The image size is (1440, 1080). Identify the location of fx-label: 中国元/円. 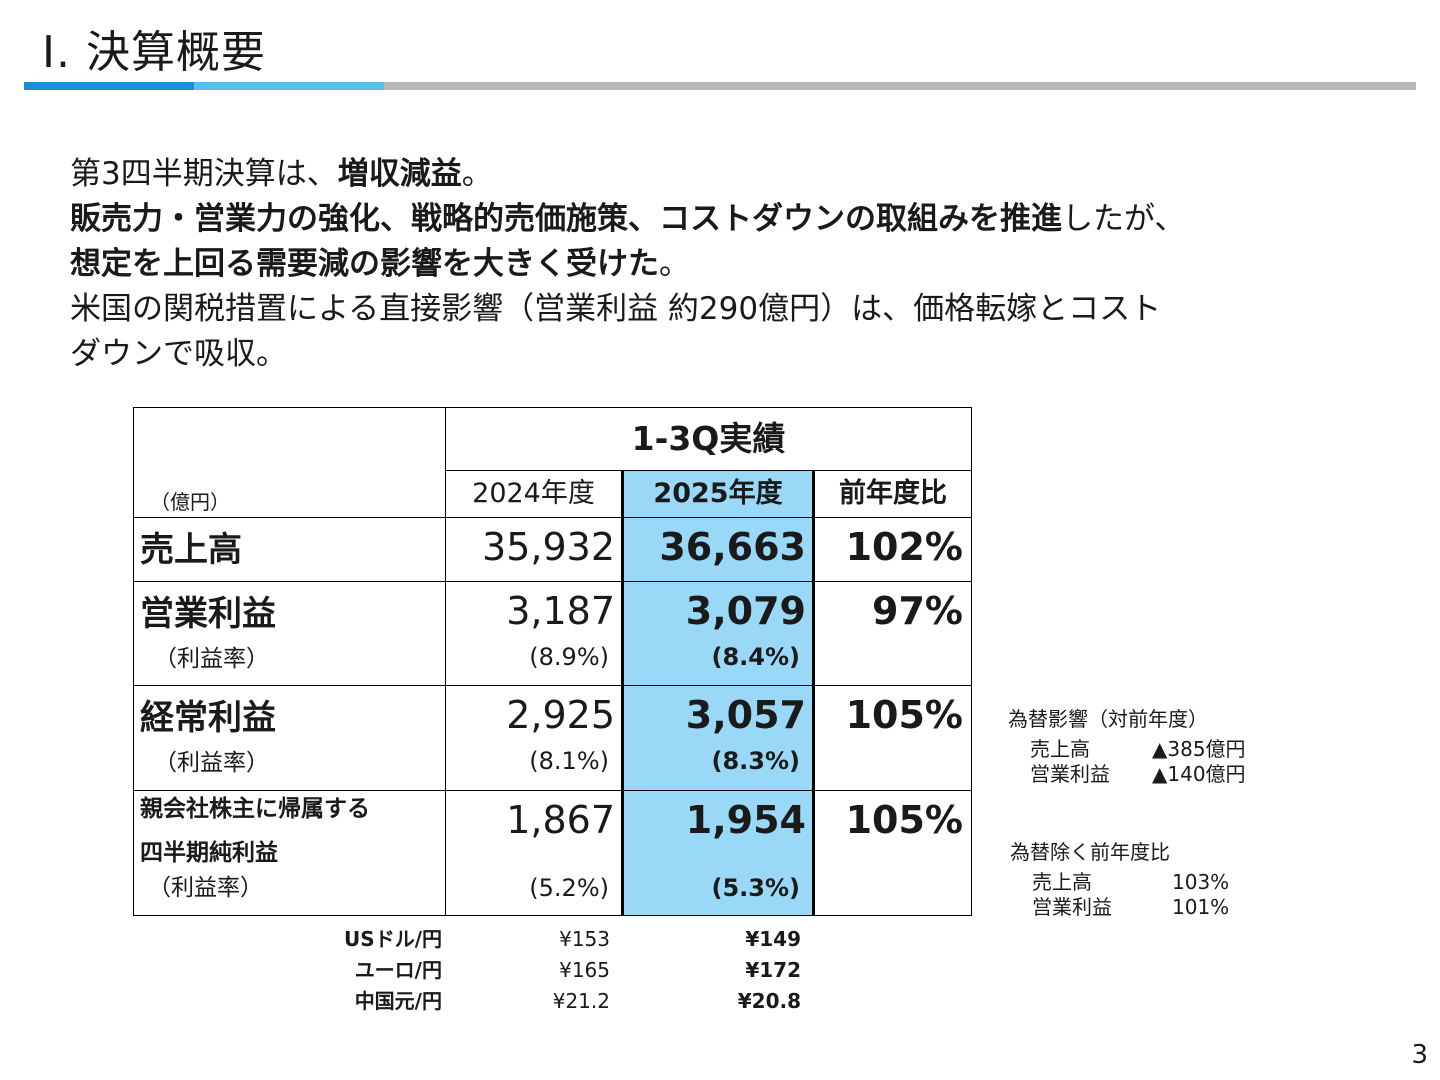
(398, 1001).